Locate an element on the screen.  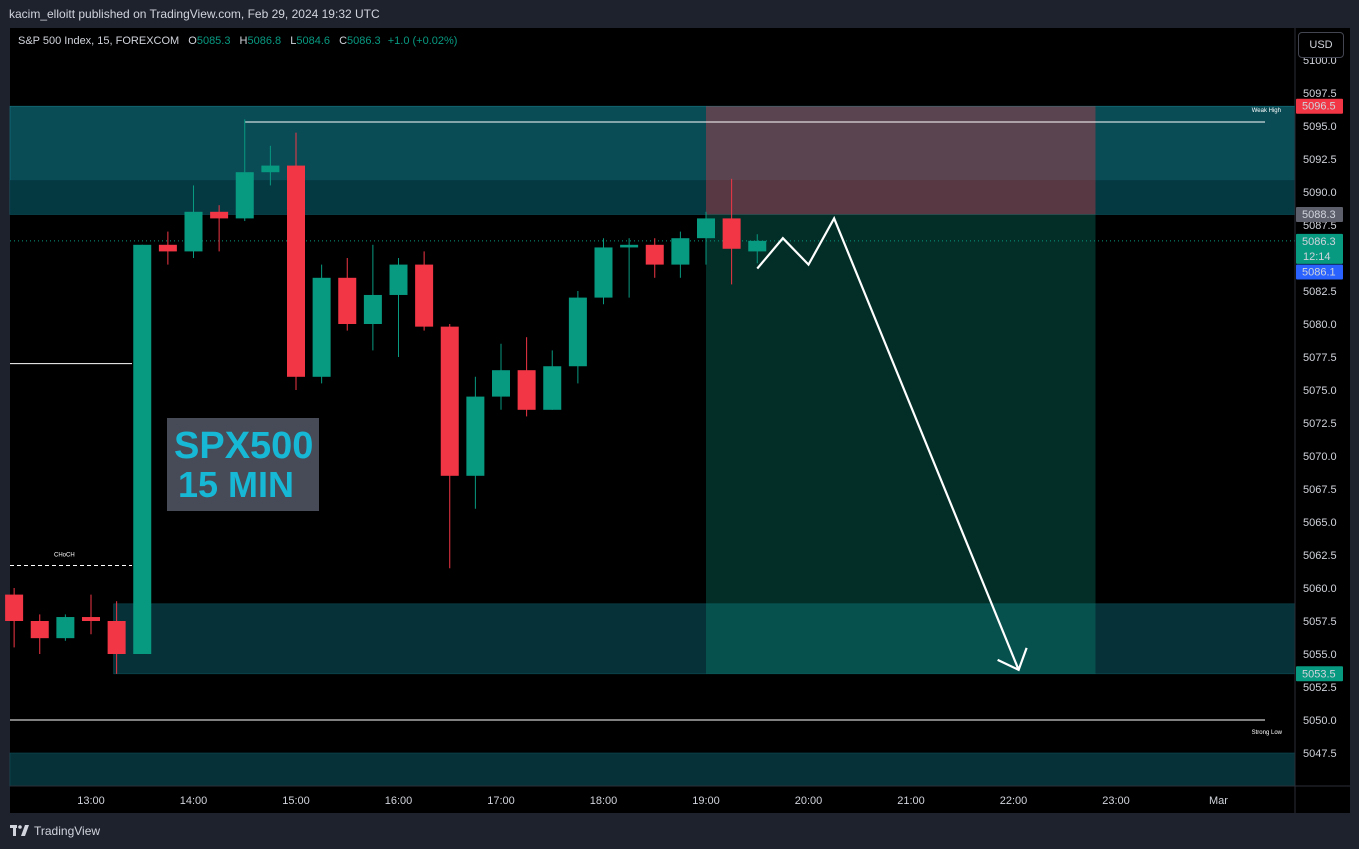
close-key: C is located at coordinates (343, 41).